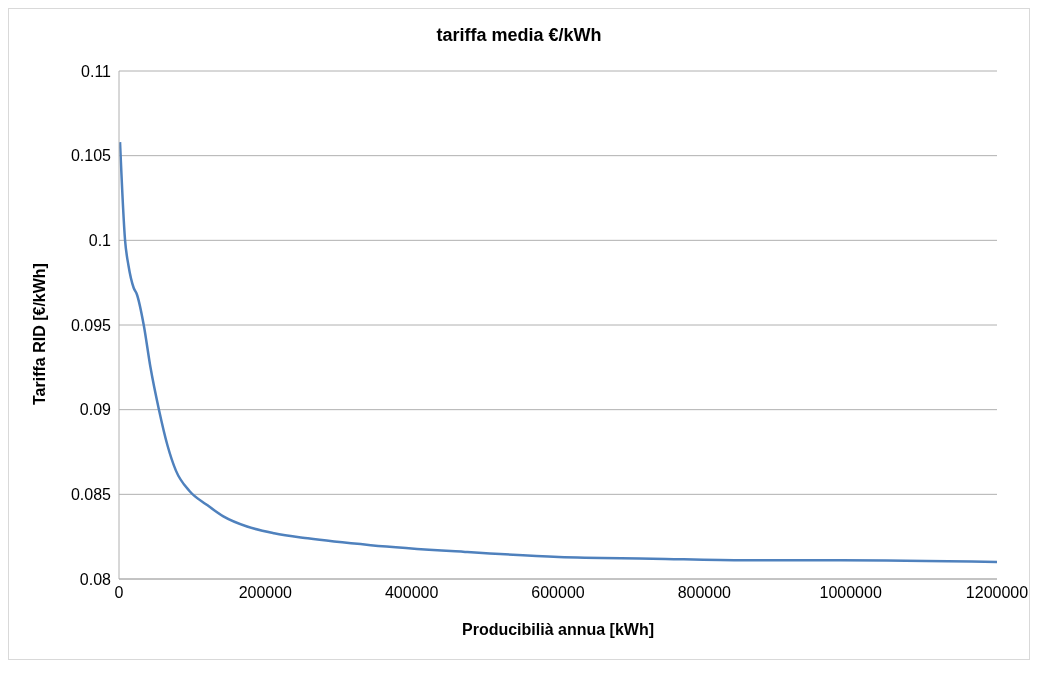  What do you see at coordinates (704, 593) in the screenshot?
I see `x-tick-label: 800000` at bounding box center [704, 593].